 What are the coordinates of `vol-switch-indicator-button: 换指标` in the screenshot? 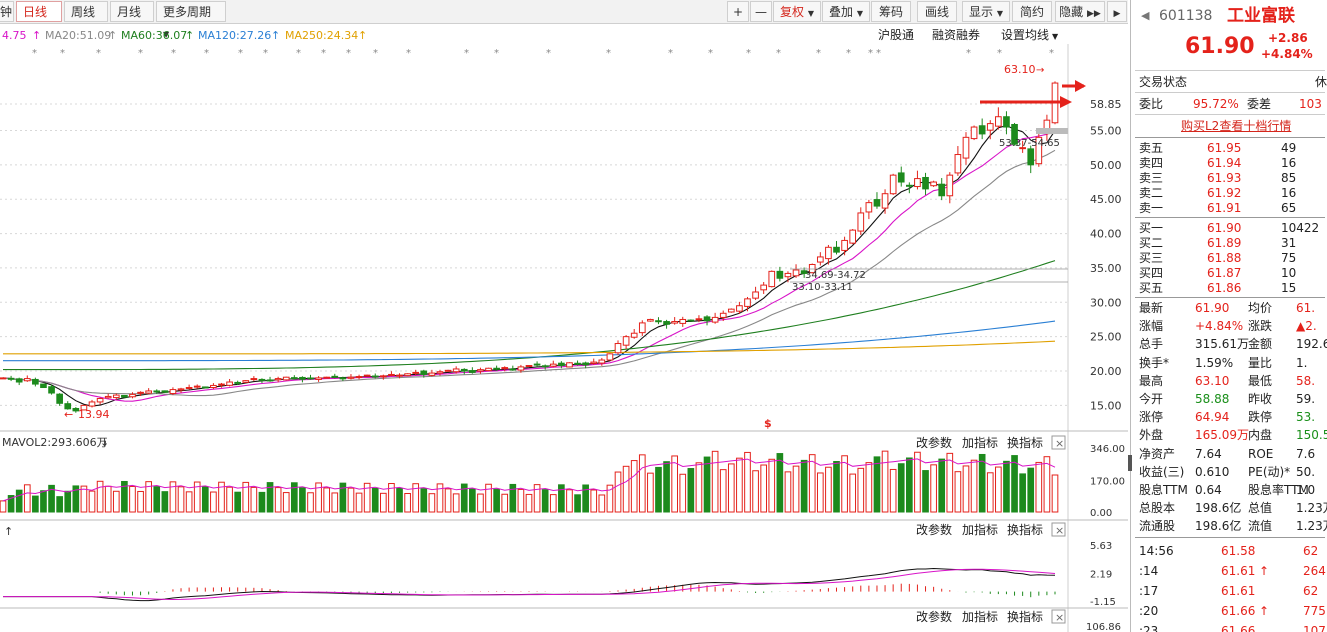 It's located at (1025, 442).